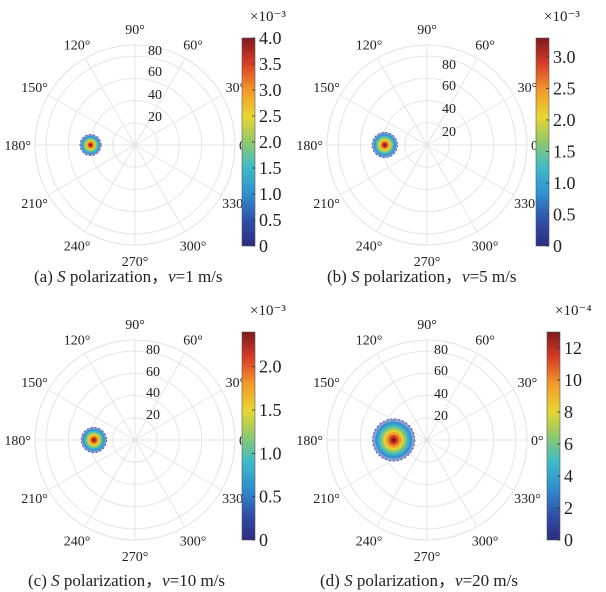 This screenshot has height=592, width=606. I want to click on caption-d: (d) S polarization，v=20 m/s, so click(419, 578).